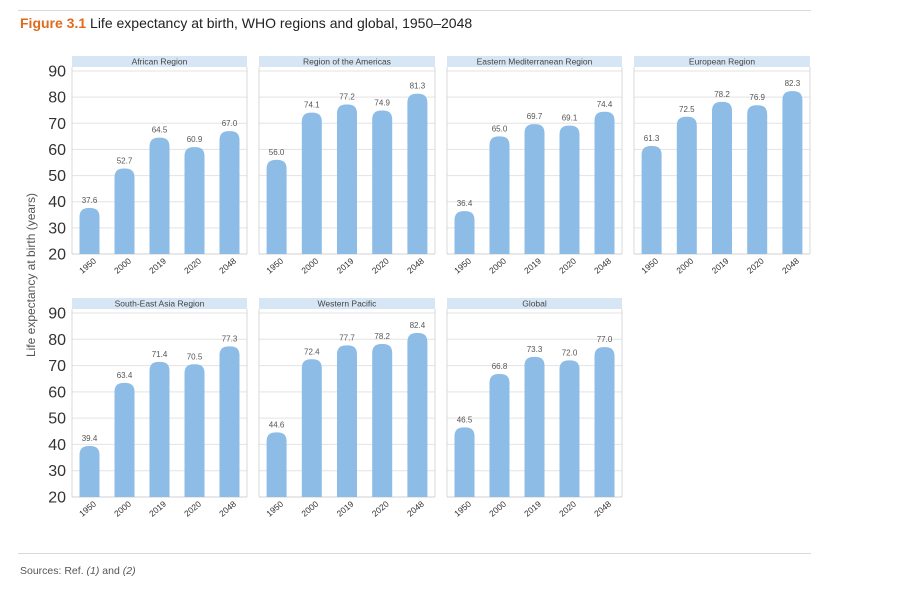  What do you see at coordinates (418, 86) in the screenshot?
I see `data-label: 81.3` at bounding box center [418, 86].